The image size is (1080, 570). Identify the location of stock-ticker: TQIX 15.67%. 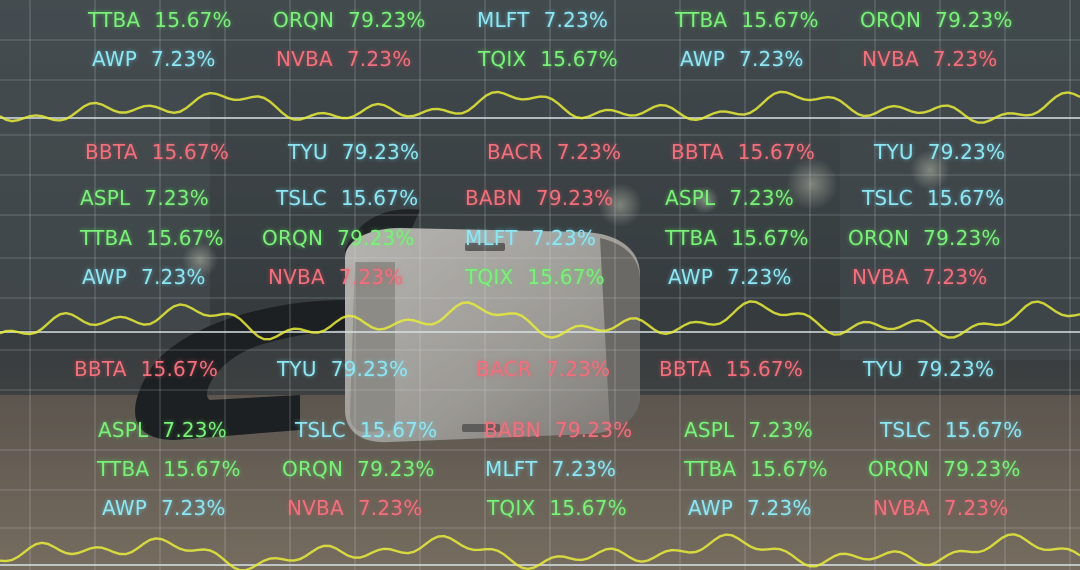
(535, 277).